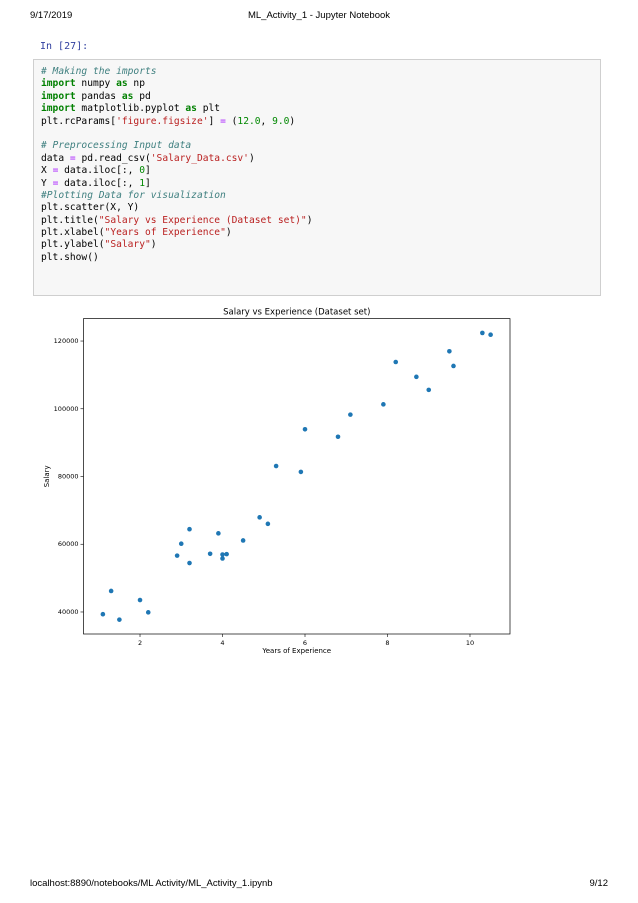 Image resolution: width=638 pixels, height=903 pixels. Describe the element at coordinates (116, 146) in the screenshot. I see `code-line: # Preprocessing Input data` at that location.